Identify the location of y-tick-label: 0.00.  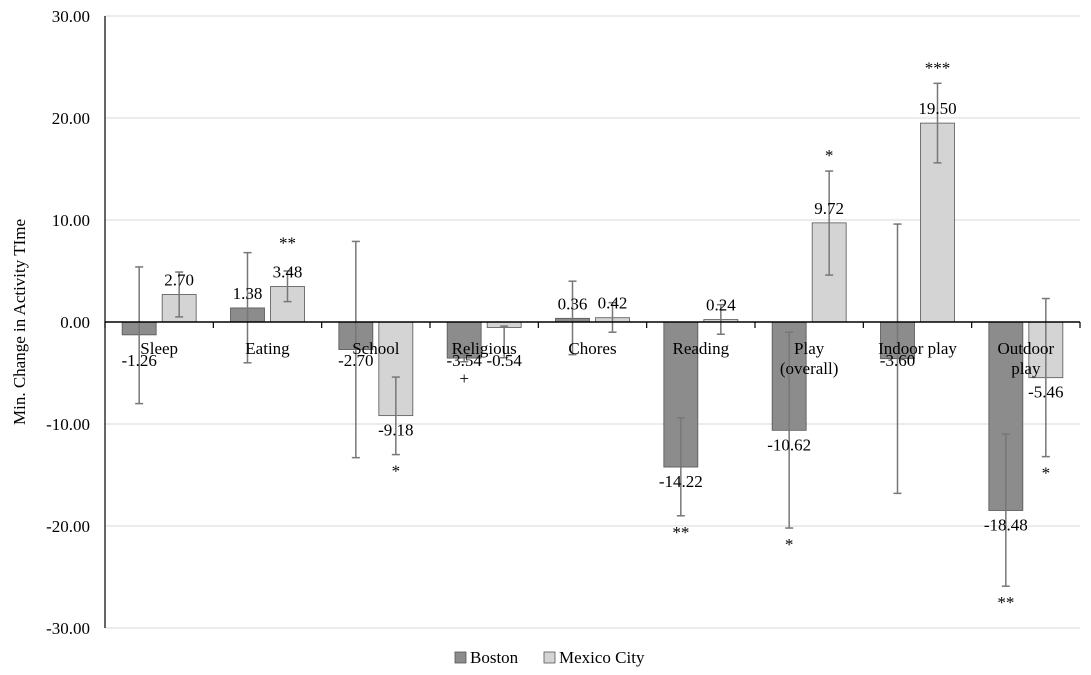
(75, 322).